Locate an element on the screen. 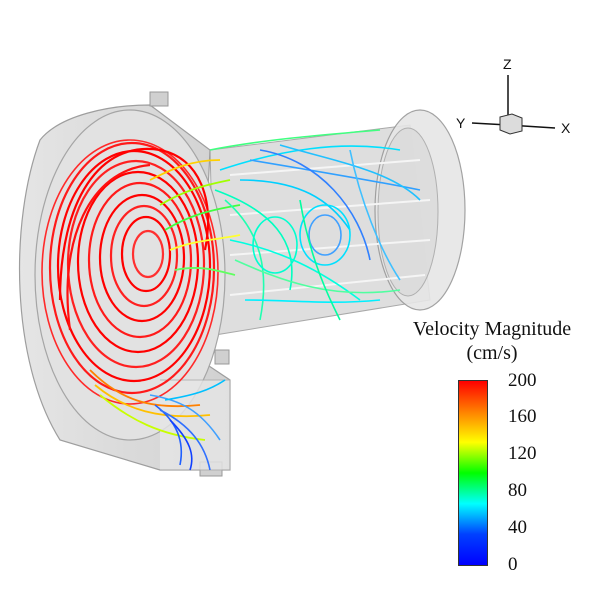 Image resolution: width=599 pixels, height=607 pixels. inlet-streamlines is located at coordinates (187, 425).